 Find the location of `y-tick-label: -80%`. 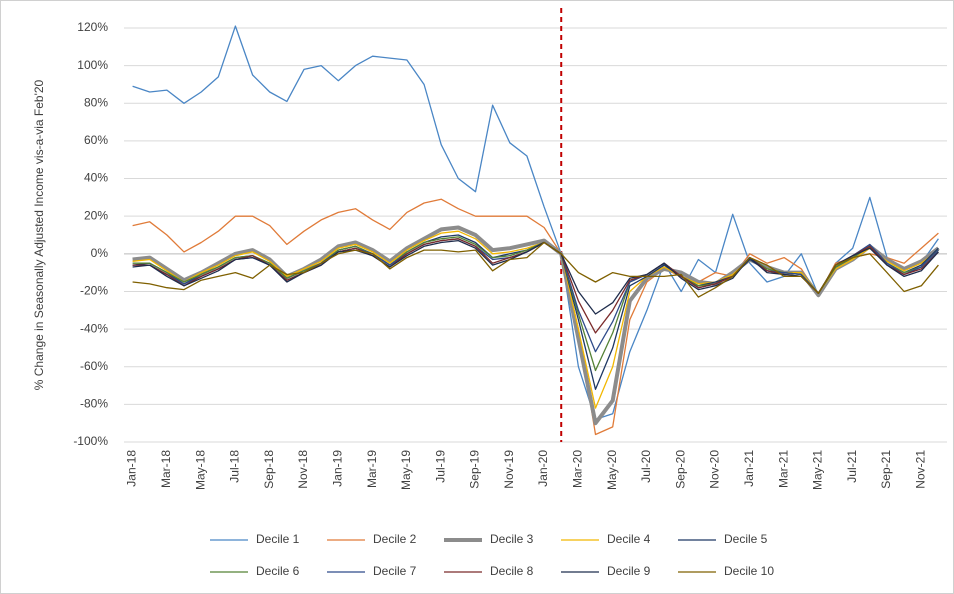

y-tick-label: -80% is located at coordinates (94, 404).